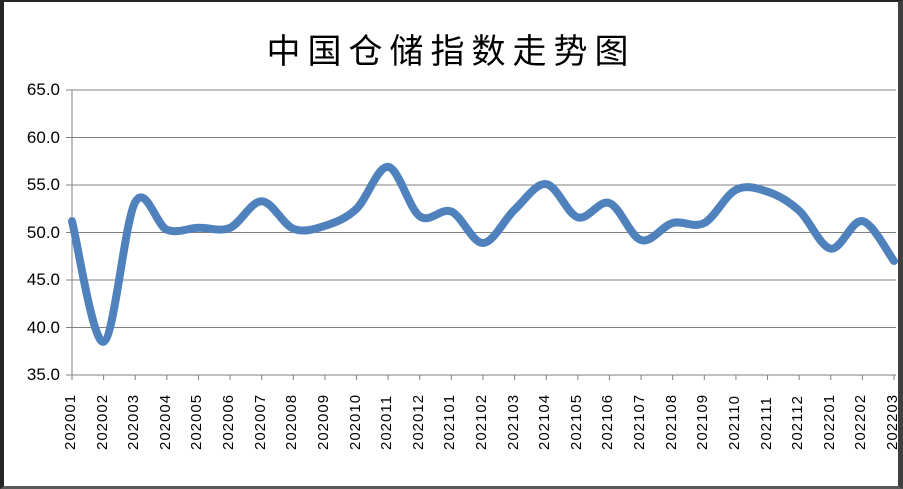 Image resolution: width=903 pixels, height=489 pixels. What do you see at coordinates (292, 421) in the screenshot?
I see `x-tick-label: 202008` at bounding box center [292, 421].